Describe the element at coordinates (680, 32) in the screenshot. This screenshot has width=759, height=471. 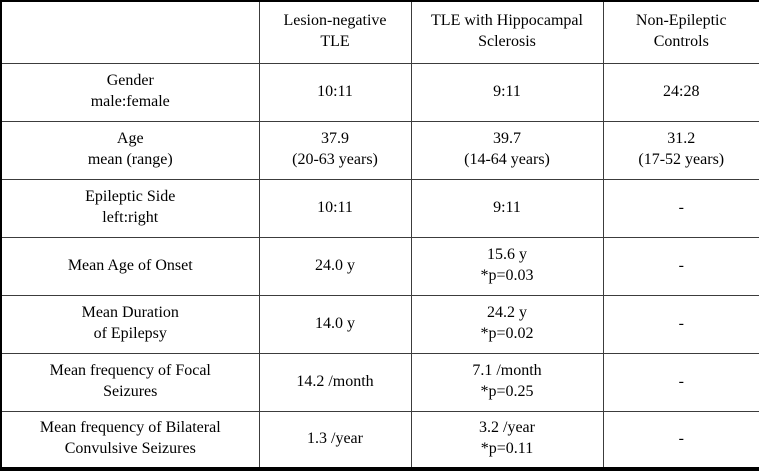
I see `column-header-non-epileptic-controls: Non-Epileptic Controls` at that location.